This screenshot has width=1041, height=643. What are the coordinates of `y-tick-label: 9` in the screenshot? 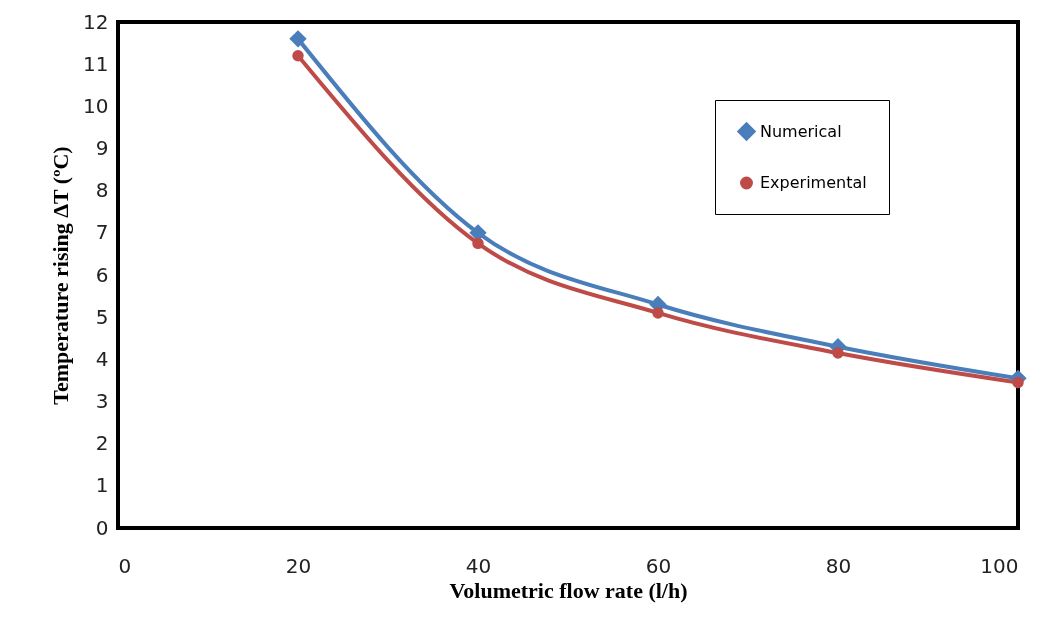 It's located at (102, 148).